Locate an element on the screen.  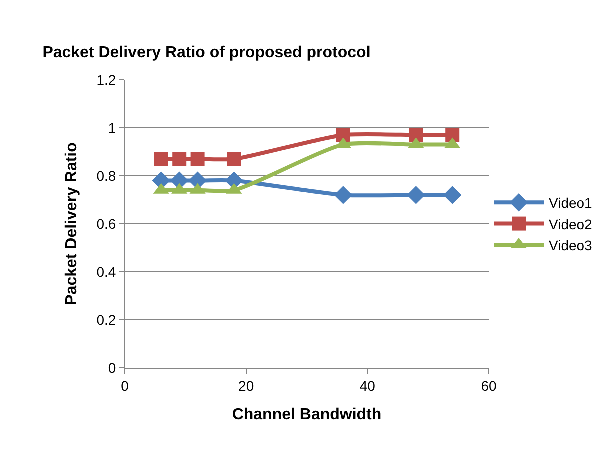
y-axis-title: Packet Delivery Ratio is located at coordinates (72, 224).